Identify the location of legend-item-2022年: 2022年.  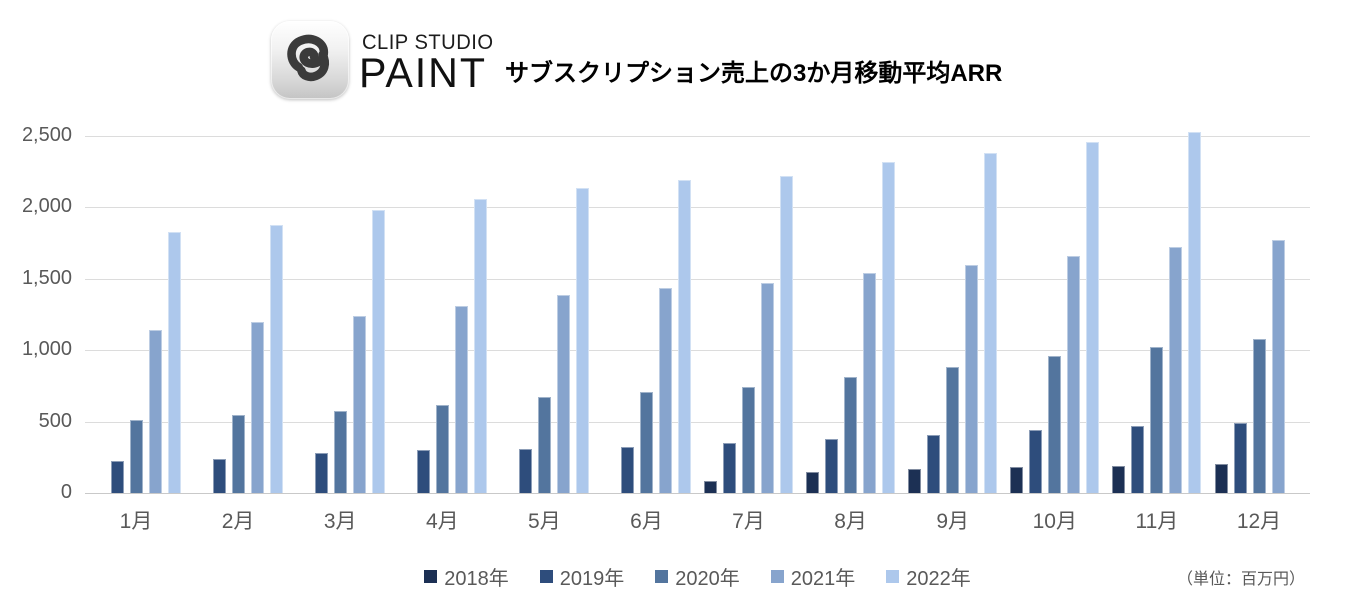
(928, 576).